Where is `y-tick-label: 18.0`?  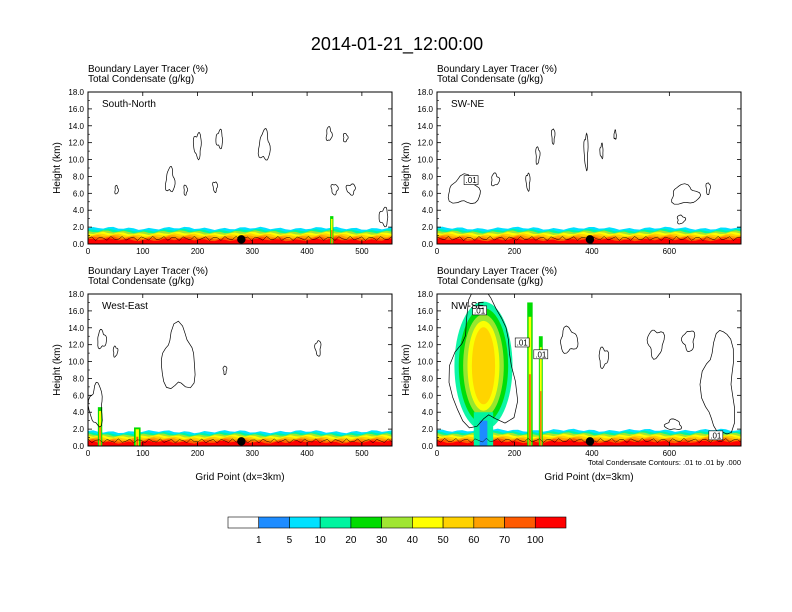 y-tick-label: 18.0 is located at coordinates (76, 294).